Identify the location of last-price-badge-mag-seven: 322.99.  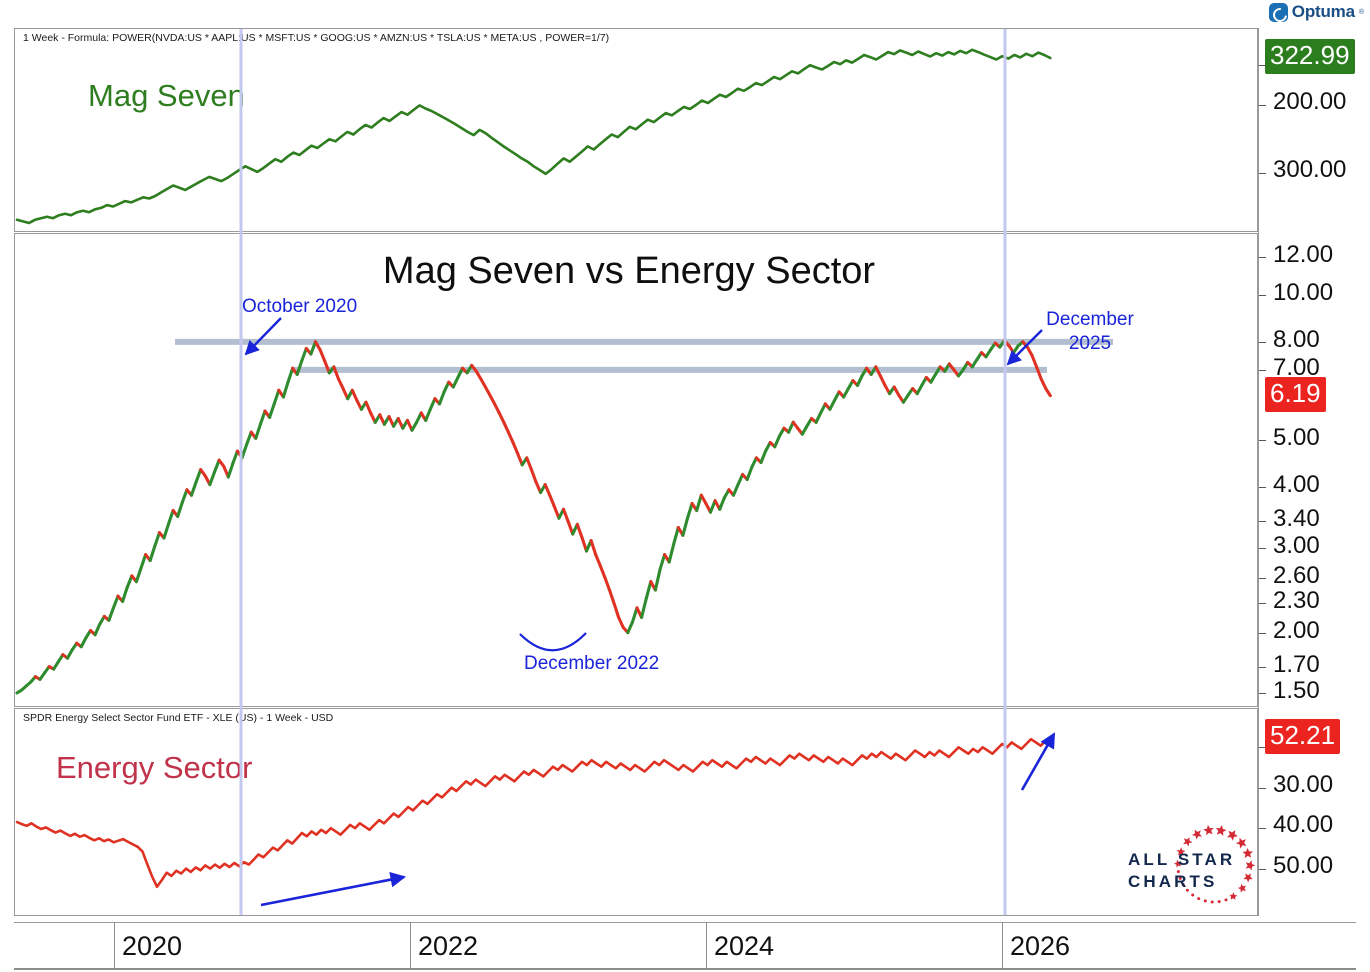
(1310, 56).